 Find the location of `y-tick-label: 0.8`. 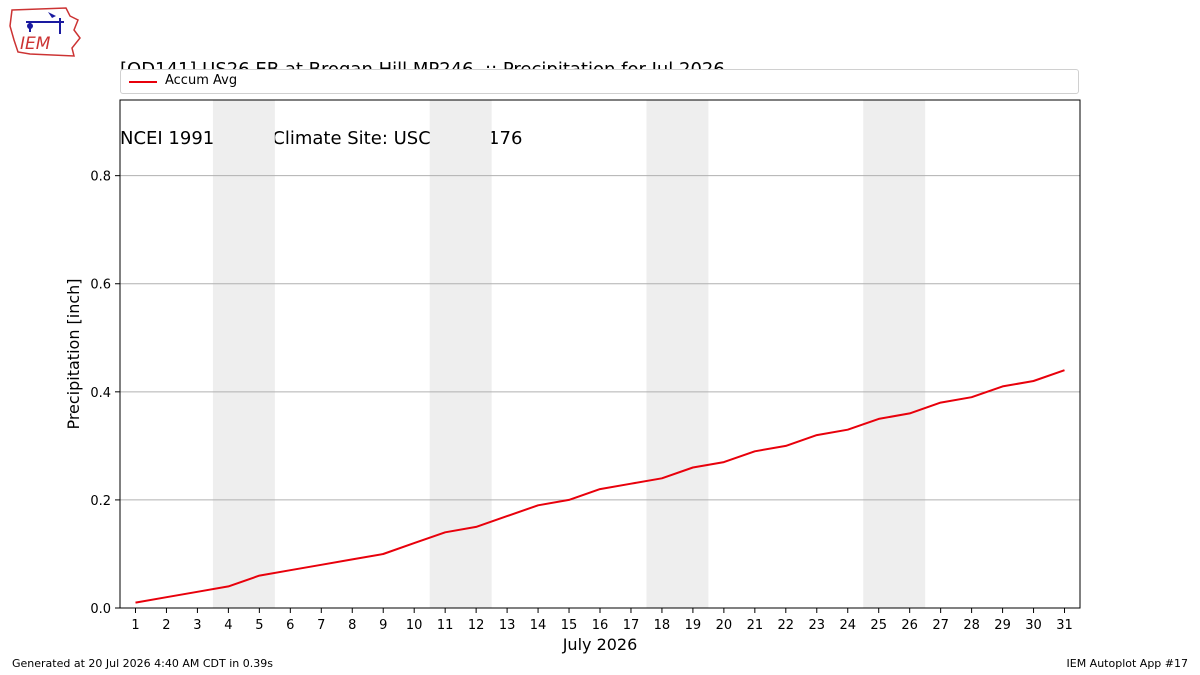

y-tick-label: 0.8 is located at coordinates (100, 177).